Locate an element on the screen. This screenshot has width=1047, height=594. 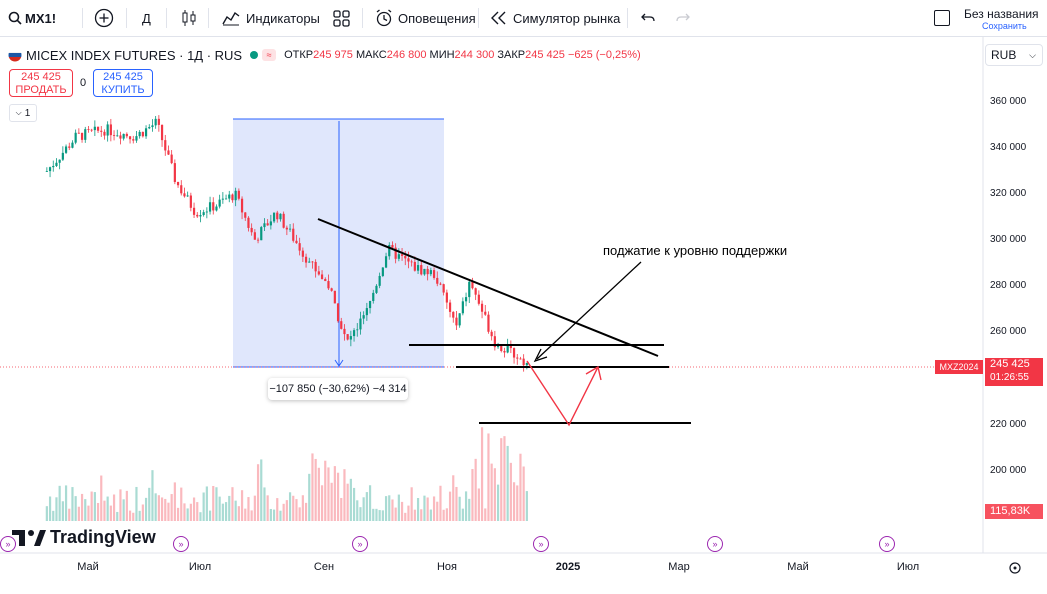
add-symbol-button is located at coordinates (104, 18).